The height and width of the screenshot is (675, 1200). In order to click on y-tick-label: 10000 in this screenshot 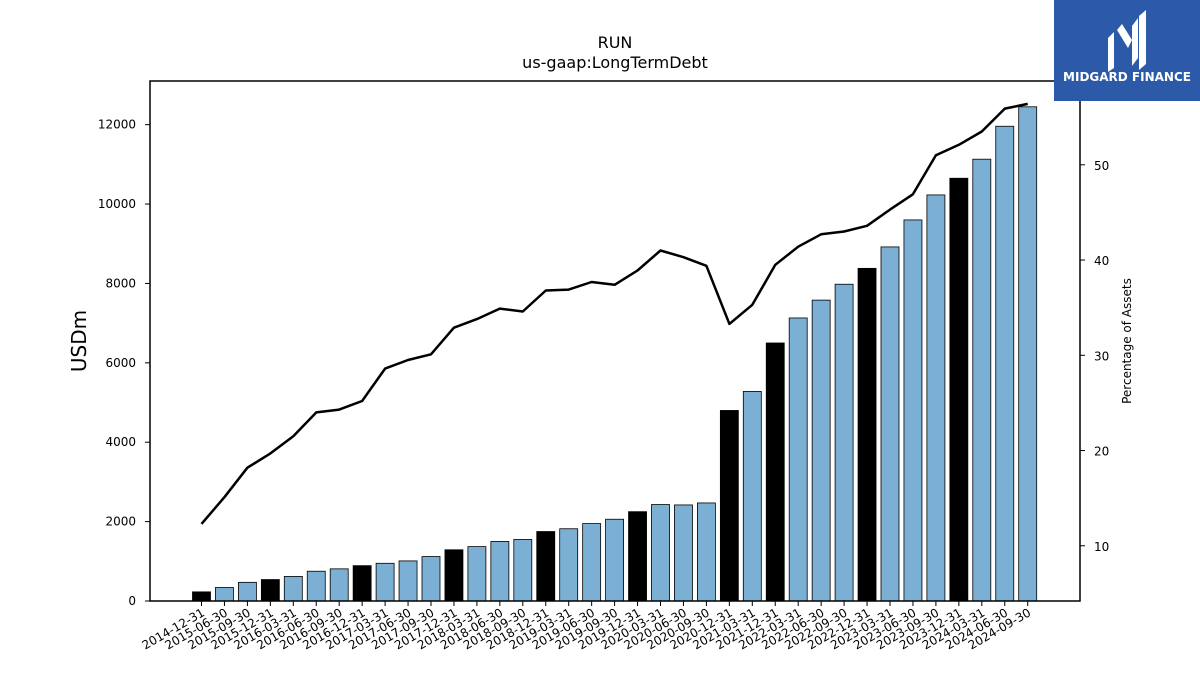, I will do `click(117, 204)`.